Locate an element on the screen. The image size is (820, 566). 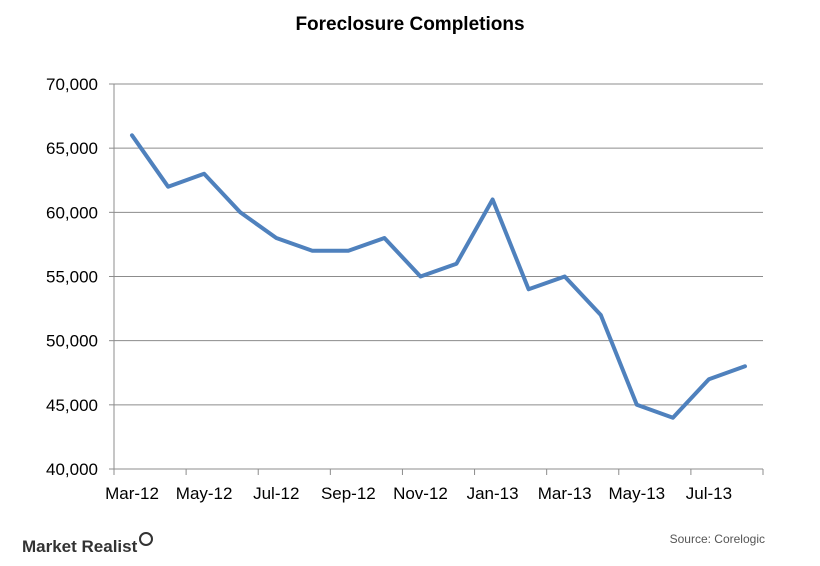
x-tick-label: Jul-12 is located at coordinates (276, 493).